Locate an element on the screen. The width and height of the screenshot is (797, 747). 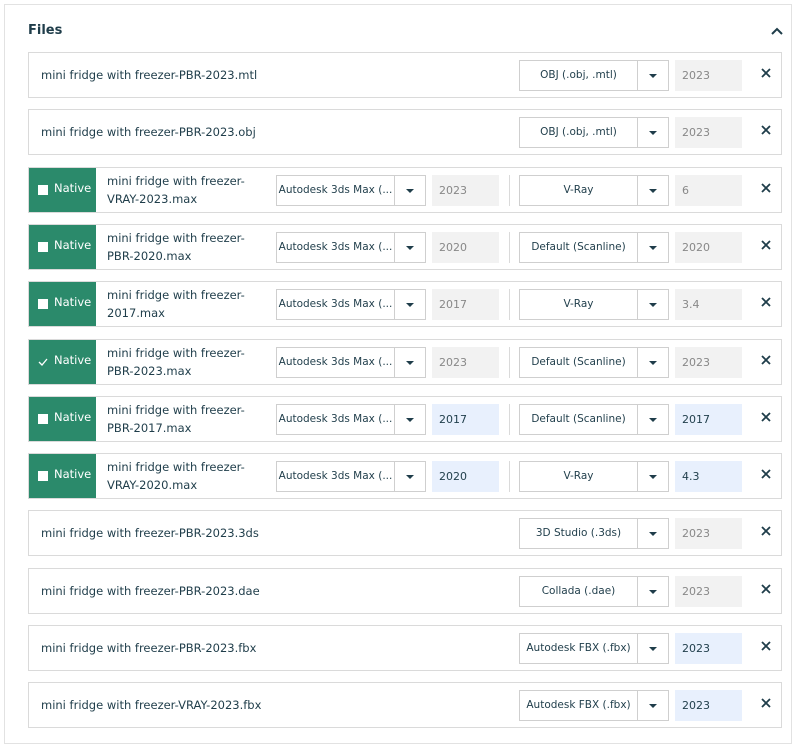
file-name: mini fridge with freezer-PBR-2023.dae is located at coordinates (150, 591).